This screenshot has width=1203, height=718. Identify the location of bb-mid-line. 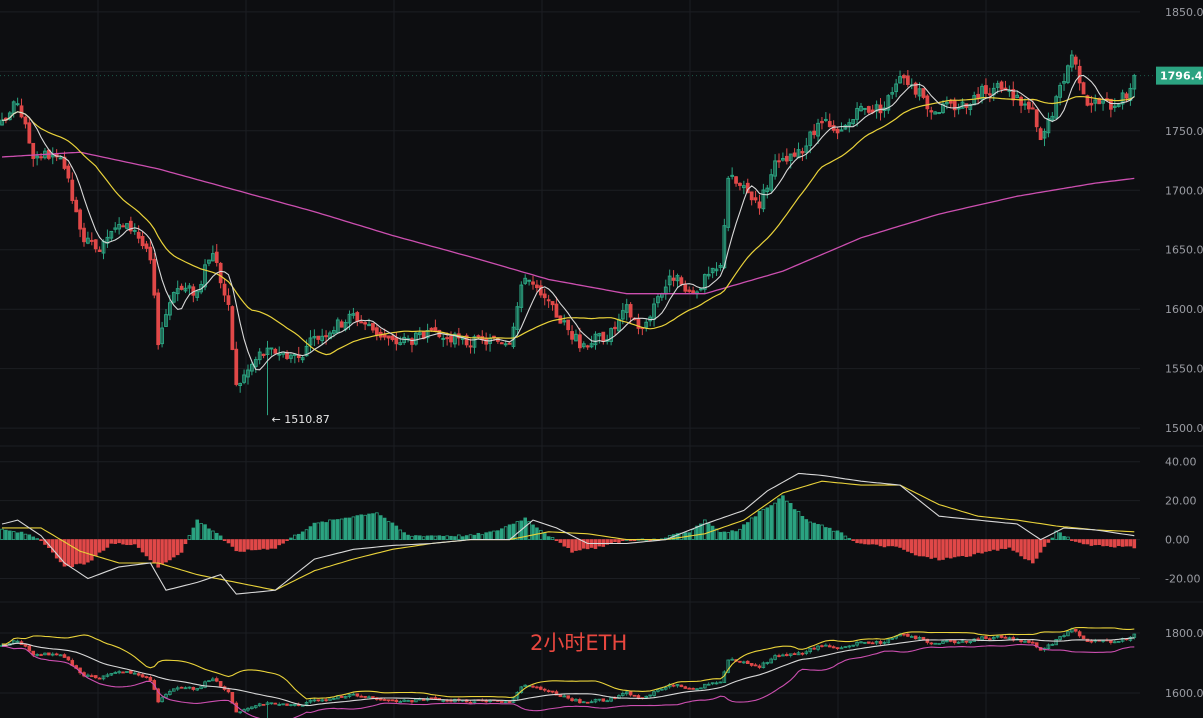
(568, 672).